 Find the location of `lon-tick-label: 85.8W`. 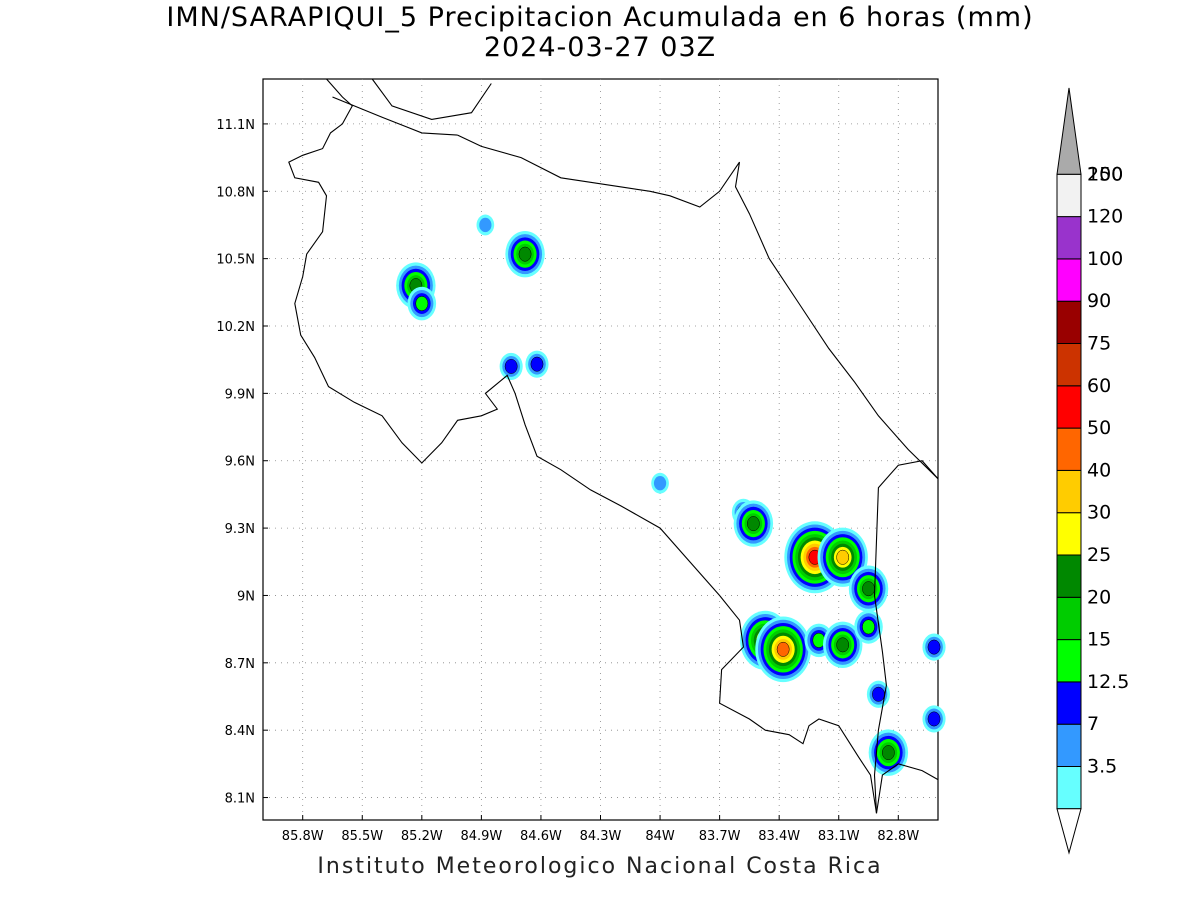

lon-tick-label: 85.8W is located at coordinates (303, 836).